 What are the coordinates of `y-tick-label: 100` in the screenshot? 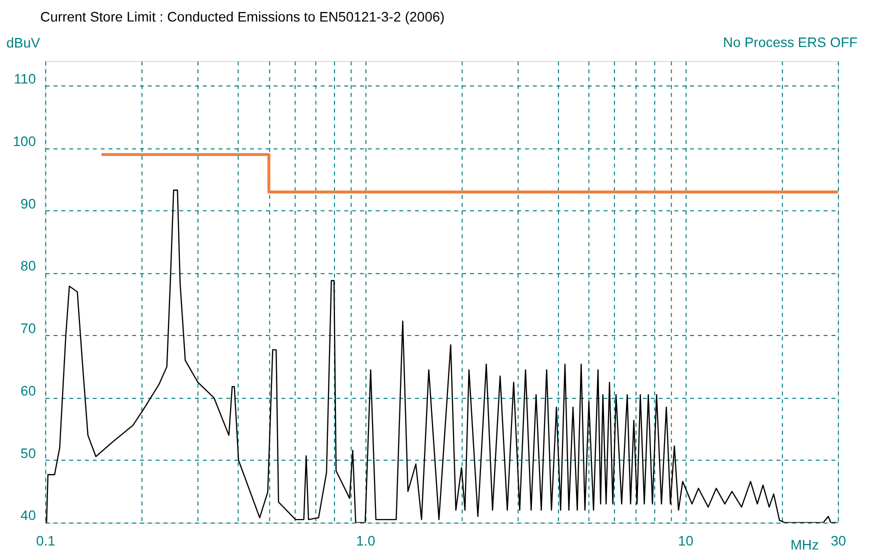 It's located at (24, 141).